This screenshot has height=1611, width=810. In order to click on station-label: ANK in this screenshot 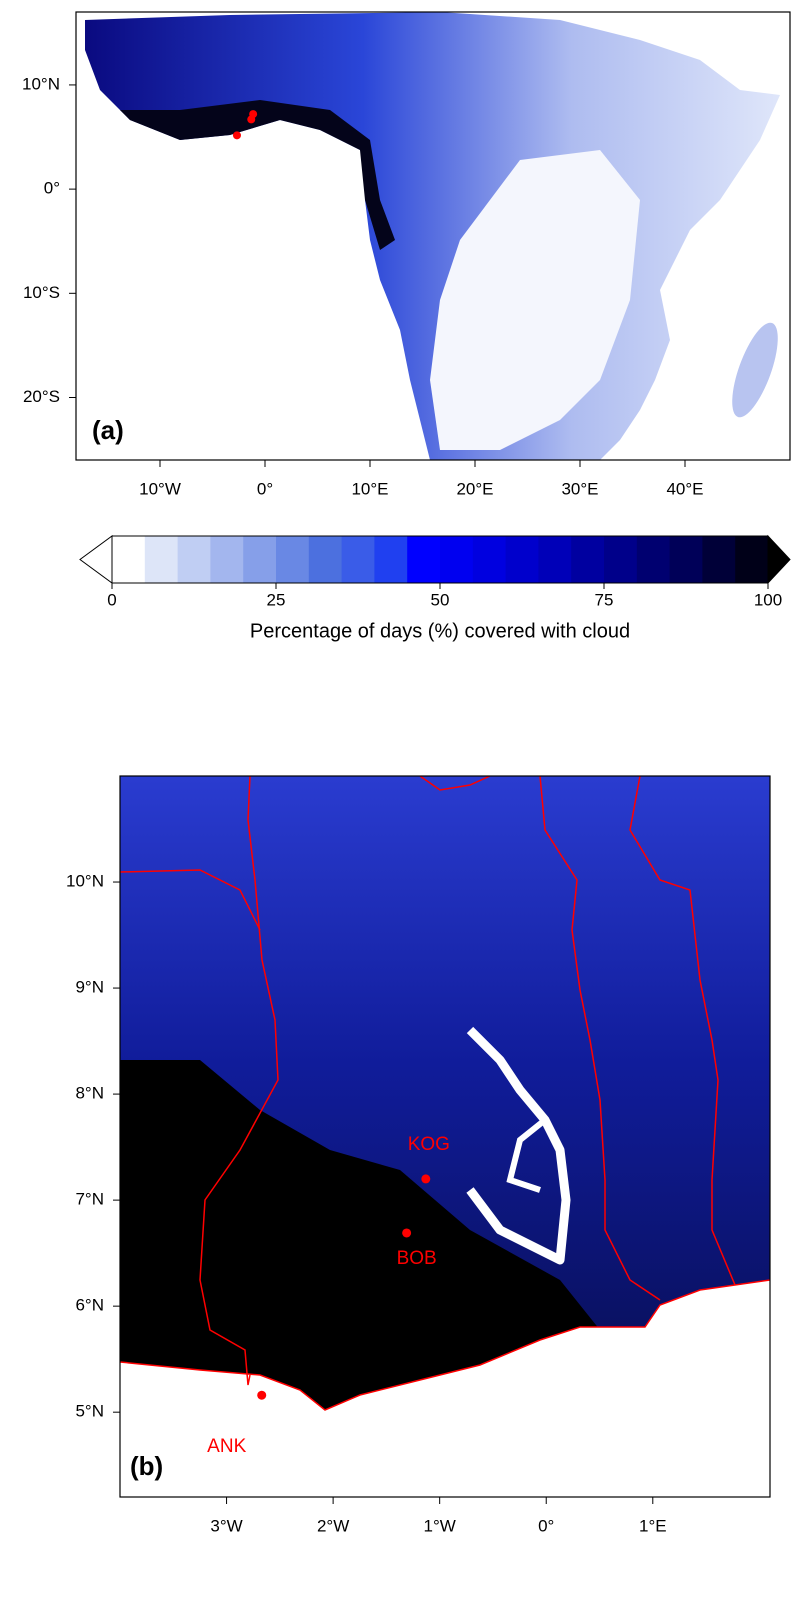, I will do `click(226, 1446)`.